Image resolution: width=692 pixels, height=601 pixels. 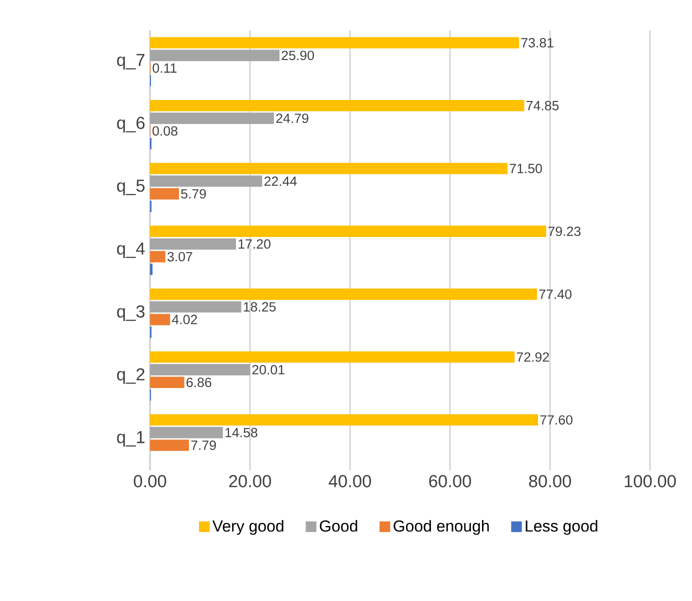 I want to click on data-label: 77.40, so click(x=555, y=294).